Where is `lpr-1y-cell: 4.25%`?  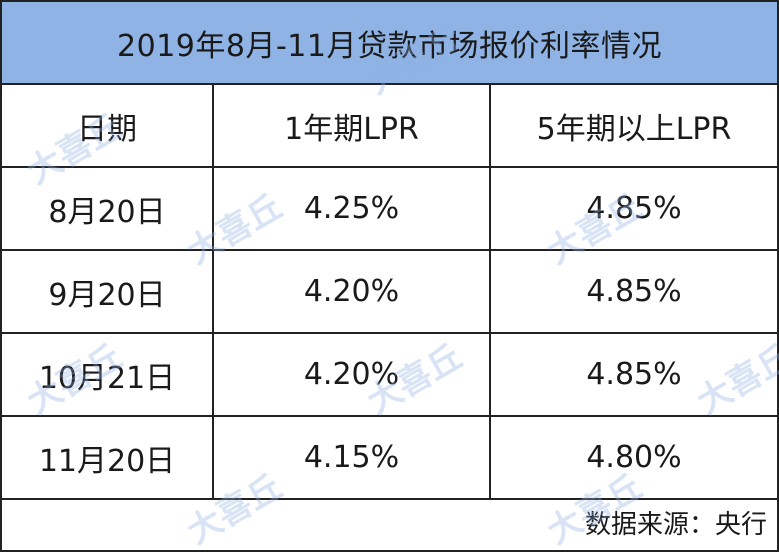 lpr-1y-cell: 4.25% is located at coordinates (352, 208).